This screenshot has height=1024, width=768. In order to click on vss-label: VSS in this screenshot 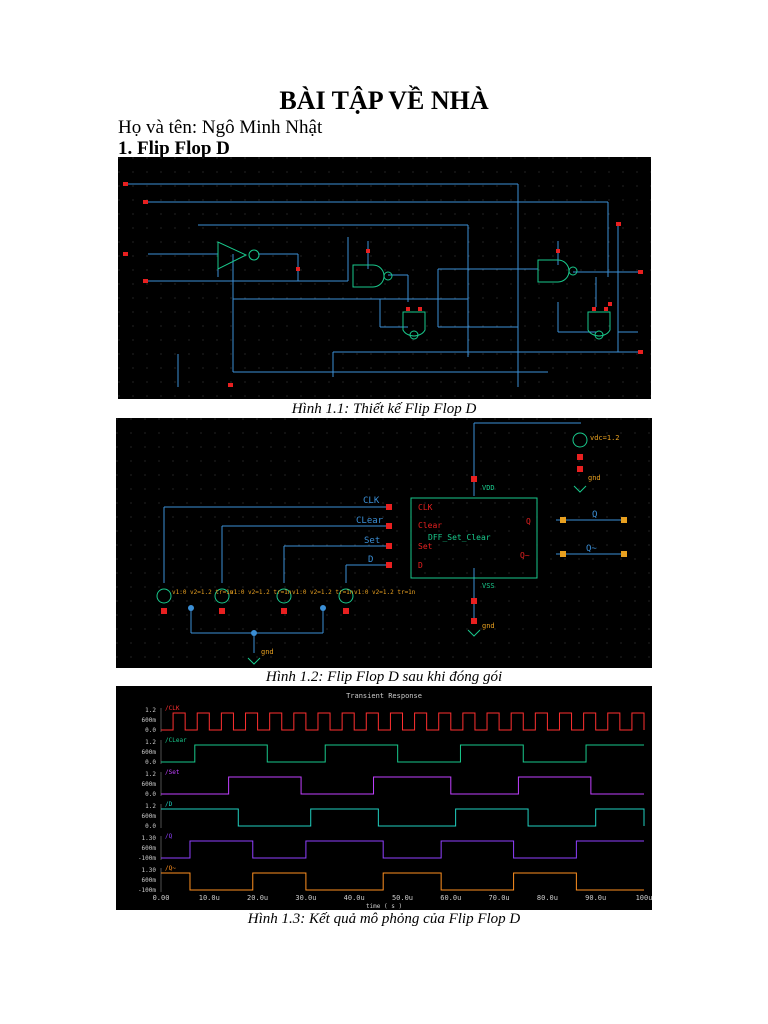, I will do `click(488, 586)`.